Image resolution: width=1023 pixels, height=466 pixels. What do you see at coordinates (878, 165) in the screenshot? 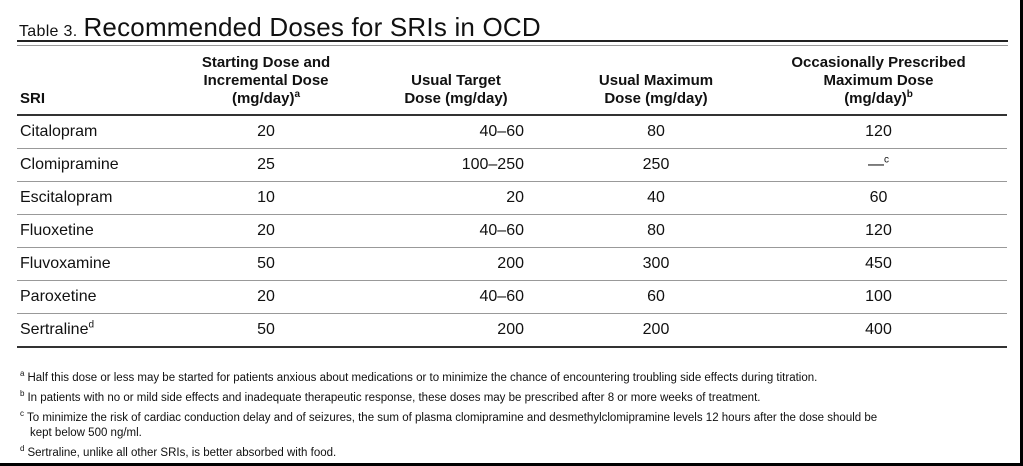
I see `occasional-maximum-dose: —c` at bounding box center [878, 165].